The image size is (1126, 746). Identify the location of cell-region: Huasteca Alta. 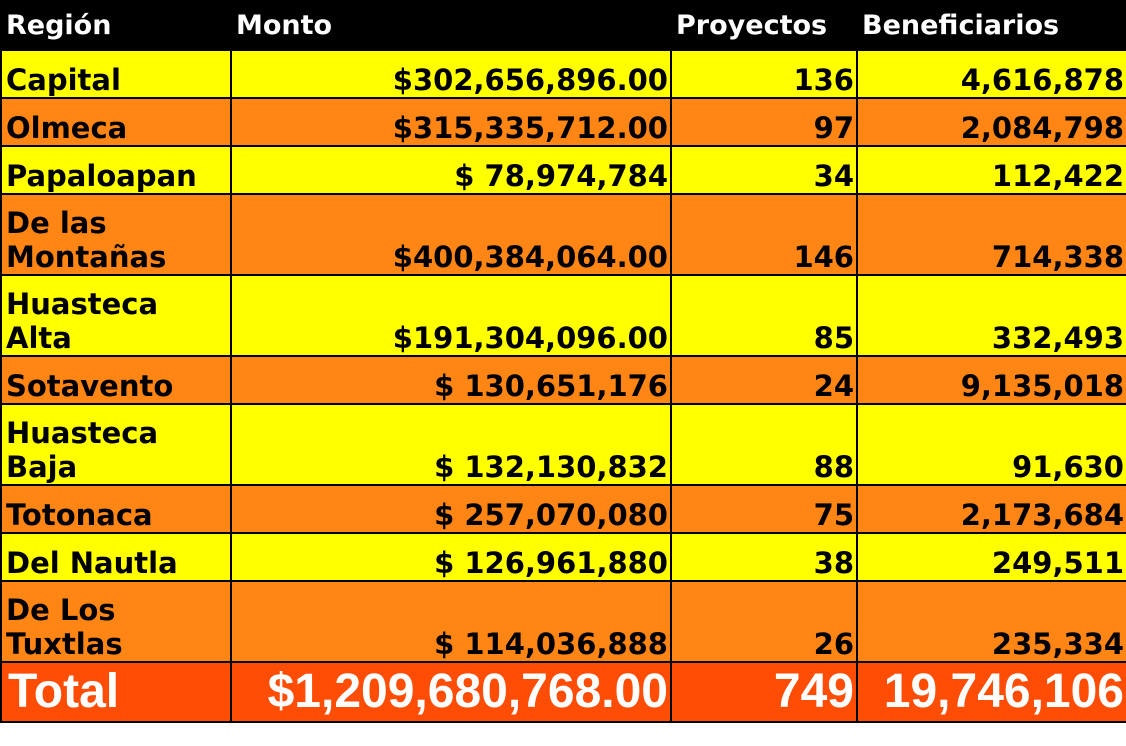
(116, 315).